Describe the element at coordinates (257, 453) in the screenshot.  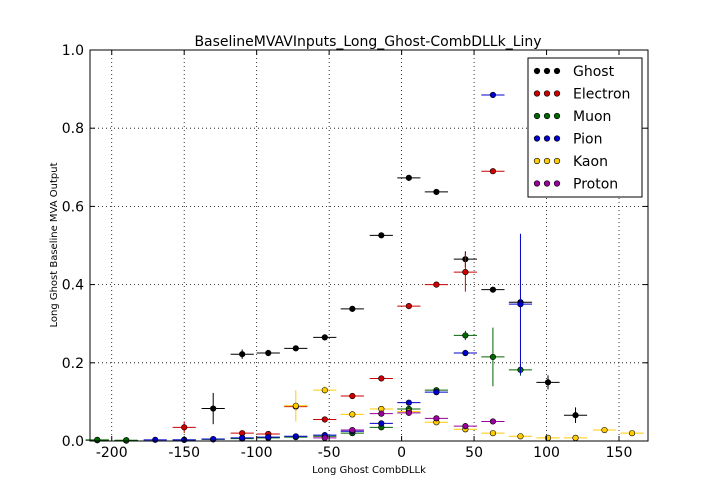
I see `x-tick-label: -100` at that location.